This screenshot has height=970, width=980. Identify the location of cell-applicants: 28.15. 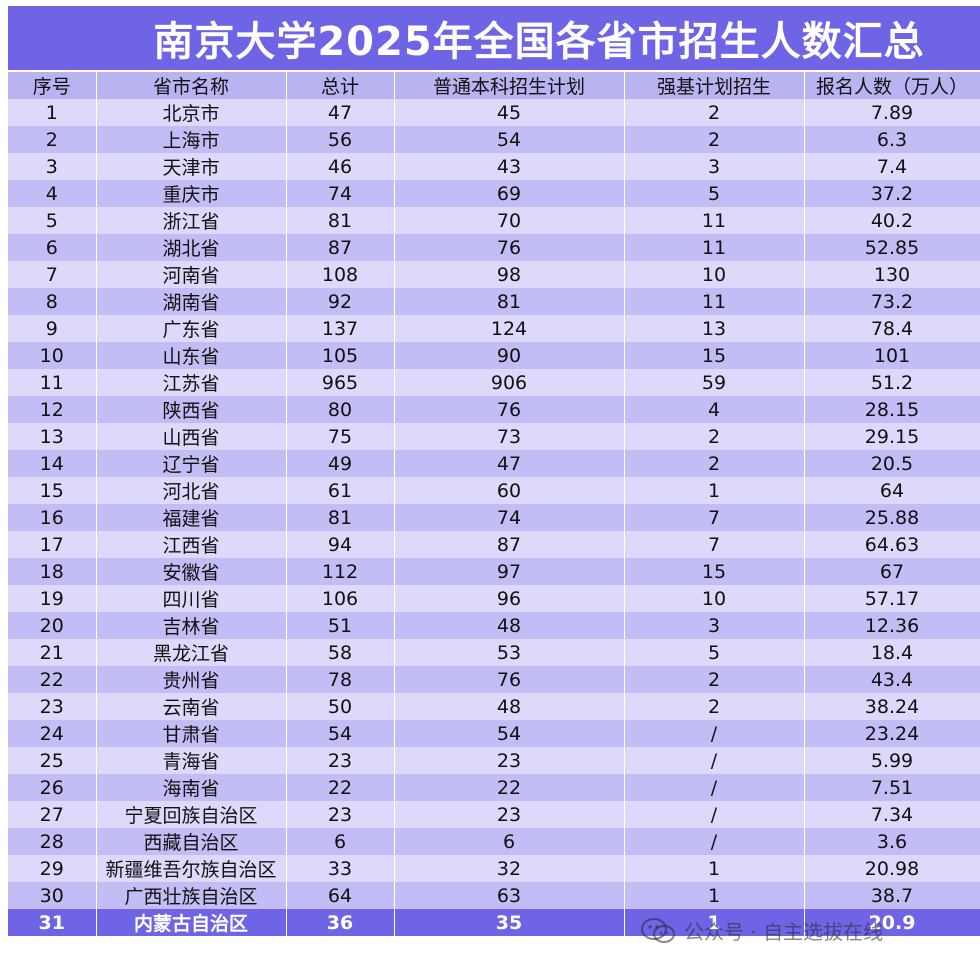
(892, 409).